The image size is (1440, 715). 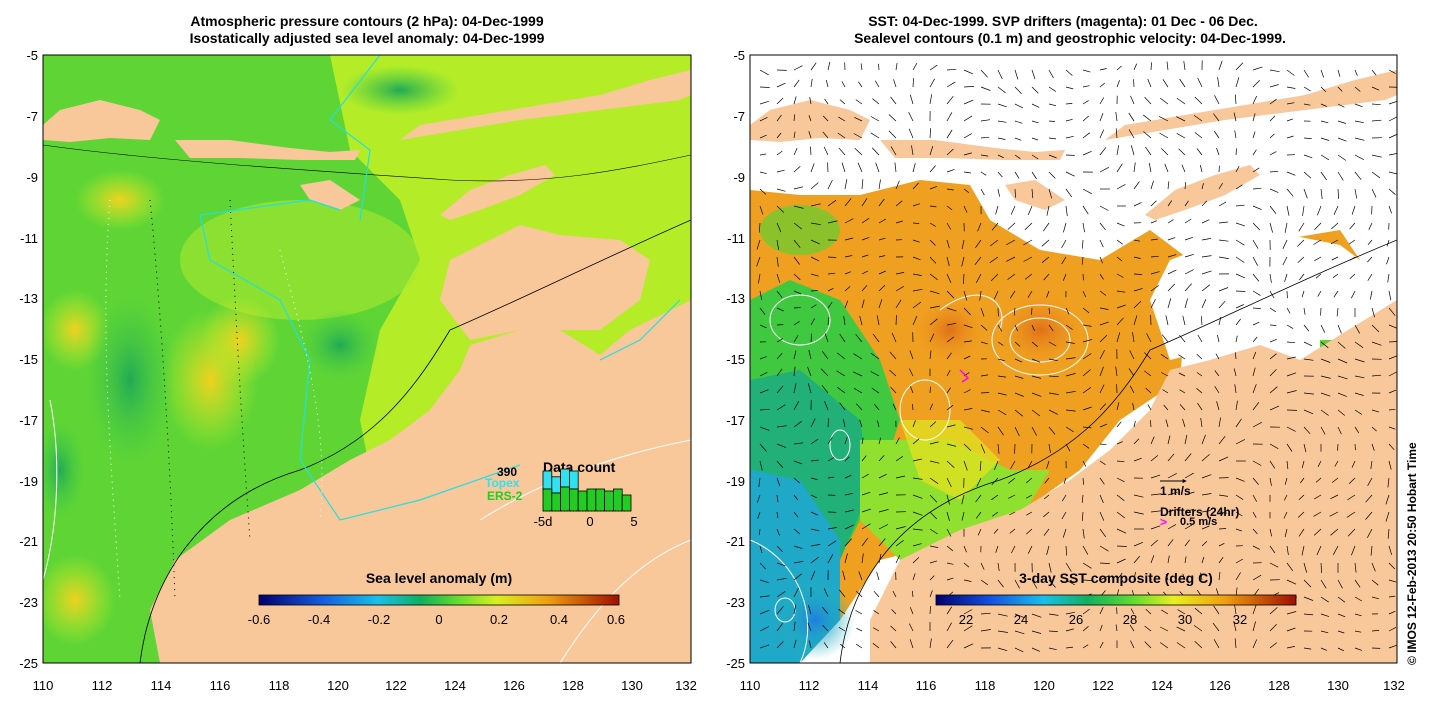 What do you see at coordinates (868, 685) in the screenshot?
I see `right-x-tick: 114` at bounding box center [868, 685].